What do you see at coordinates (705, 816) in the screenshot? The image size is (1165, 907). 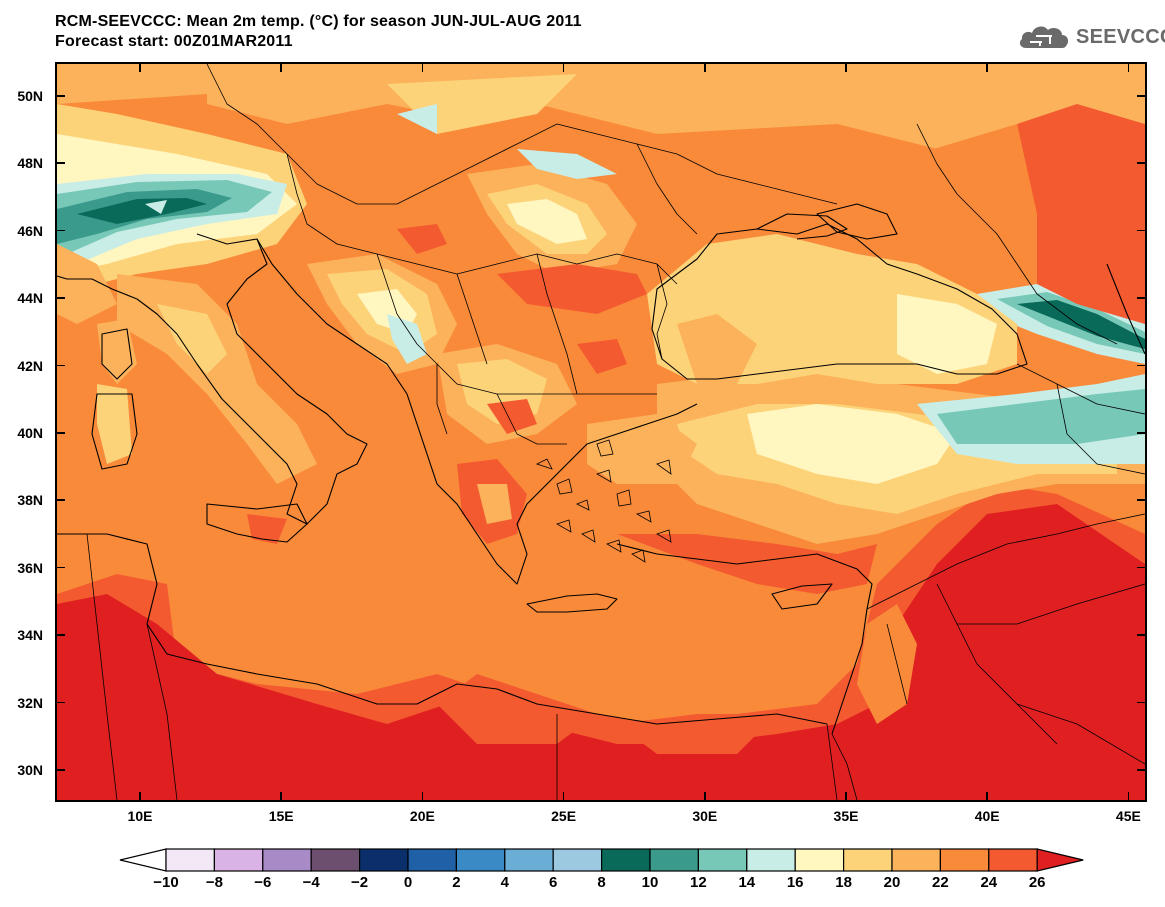 I see `lon-label: 30E` at bounding box center [705, 816].